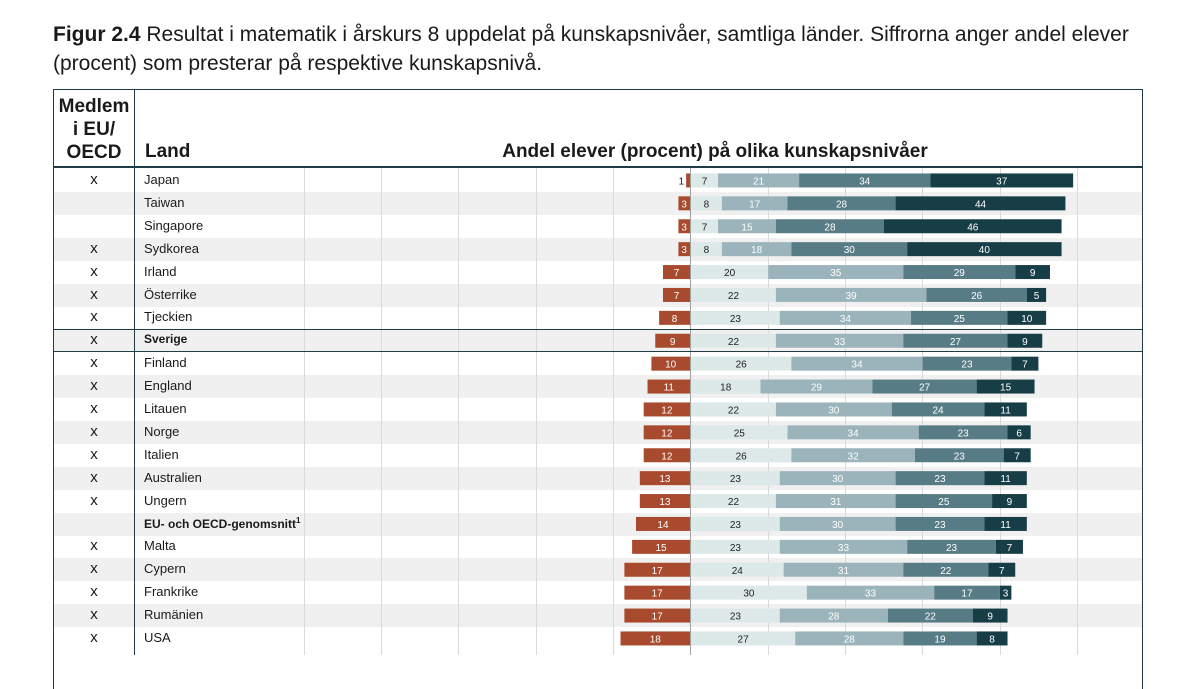 The image size is (1199, 689). I want to click on data-label: 12, so click(667, 456).